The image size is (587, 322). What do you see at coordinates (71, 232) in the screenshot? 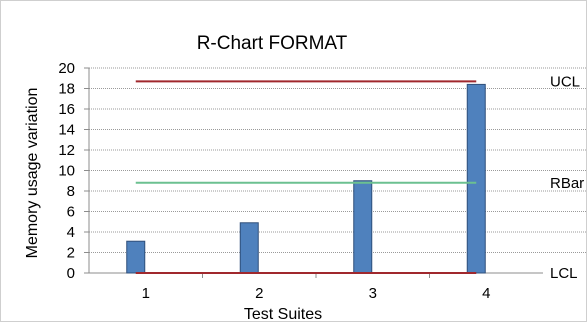
I see `y-tick-label: 4` at bounding box center [71, 232].